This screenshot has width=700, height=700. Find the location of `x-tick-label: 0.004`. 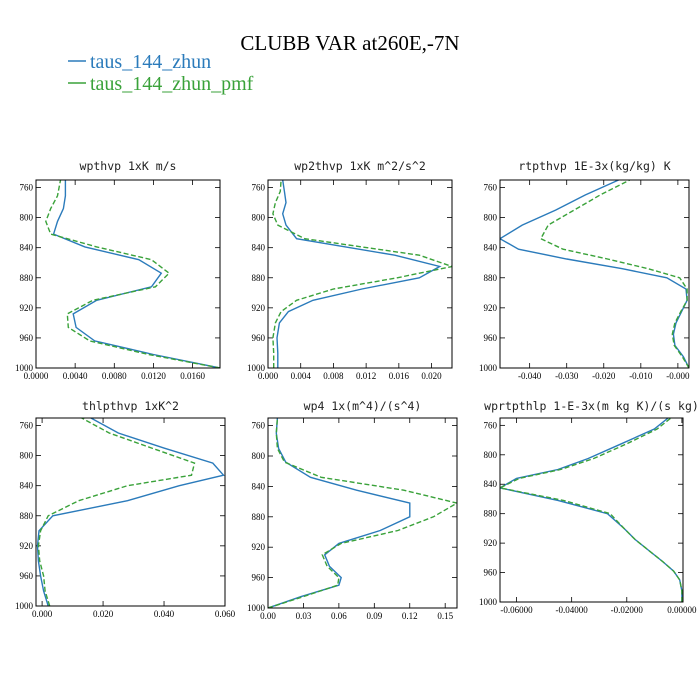

x-tick-label: 0.004 is located at coordinates (301, 376).